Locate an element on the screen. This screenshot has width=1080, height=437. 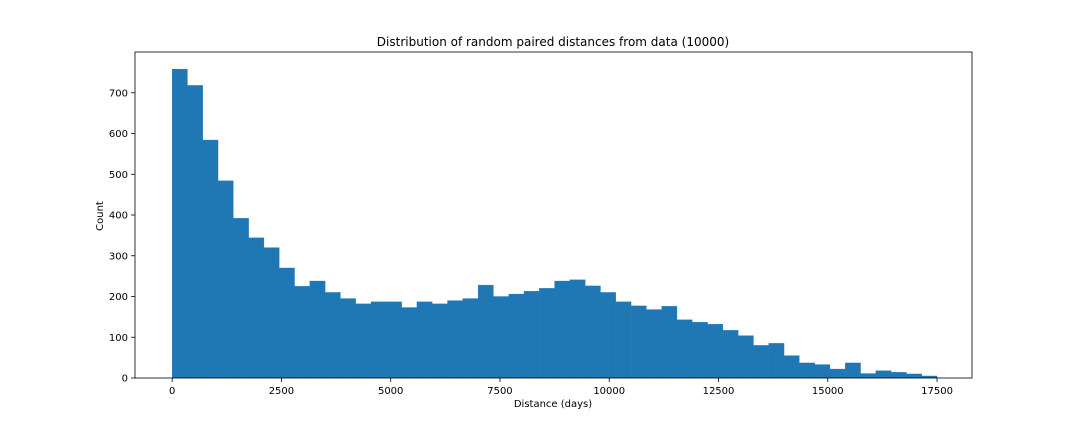
x-tick-label: 10000 is located at coordinates (609, 391).